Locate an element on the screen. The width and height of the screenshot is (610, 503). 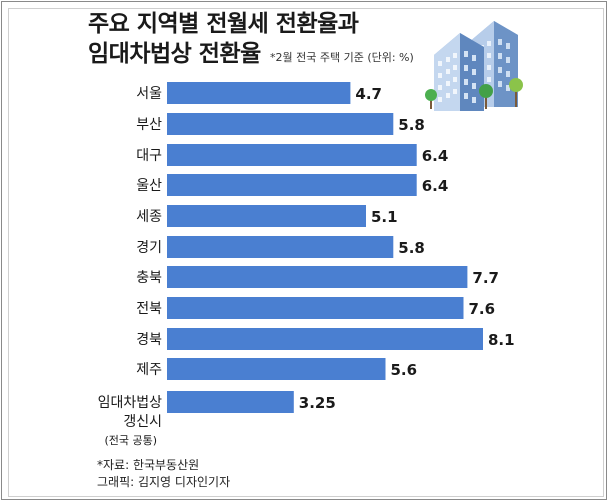
chart-note: *2월 전국 주택 기준 (단위: %) is located at coordinates (342, 57).